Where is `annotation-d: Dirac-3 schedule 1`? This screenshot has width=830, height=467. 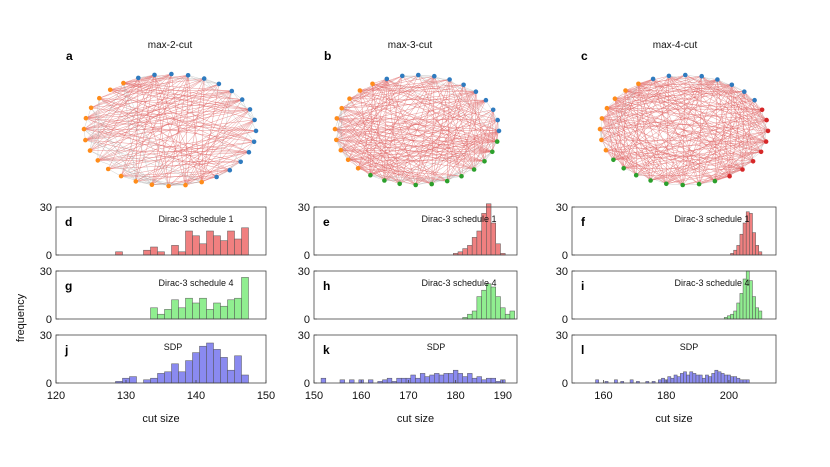
annotation-d: Dirac-3 schedule 1 is located at coordinates (195, 219).